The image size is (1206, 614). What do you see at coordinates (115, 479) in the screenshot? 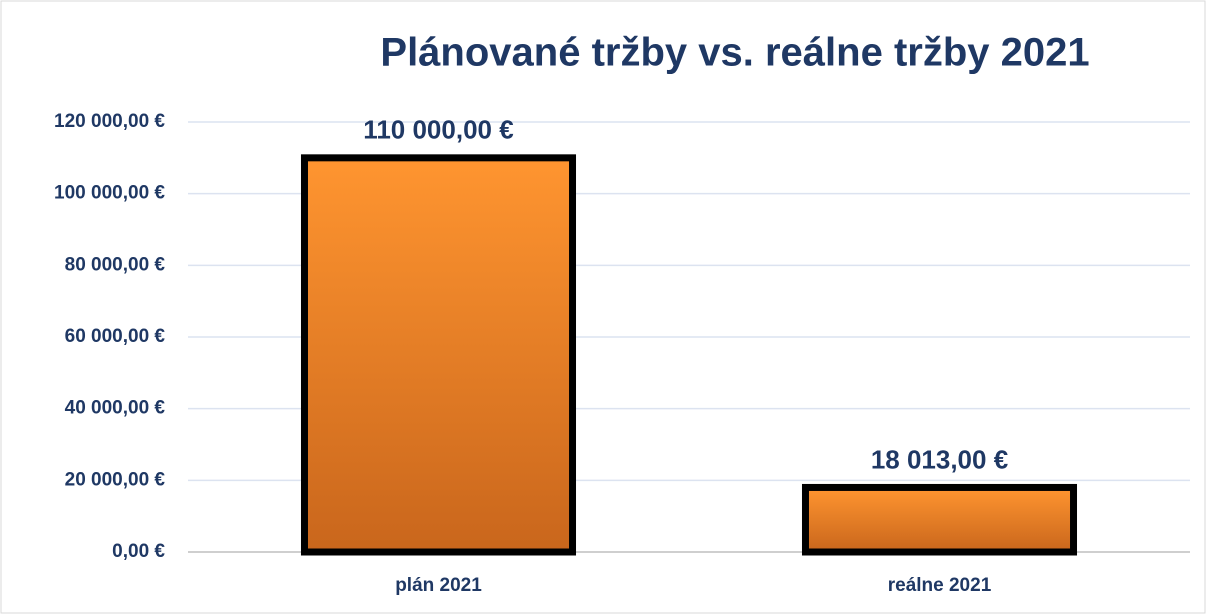
I see `y-tick-label: 20 000,00 €` at bounding box center [115, 479].